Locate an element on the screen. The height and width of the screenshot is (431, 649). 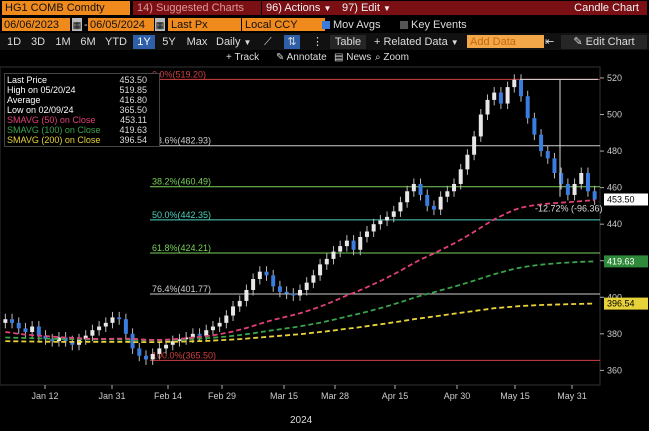
news-tool: ▤ News is located at coordinates (354, 58).